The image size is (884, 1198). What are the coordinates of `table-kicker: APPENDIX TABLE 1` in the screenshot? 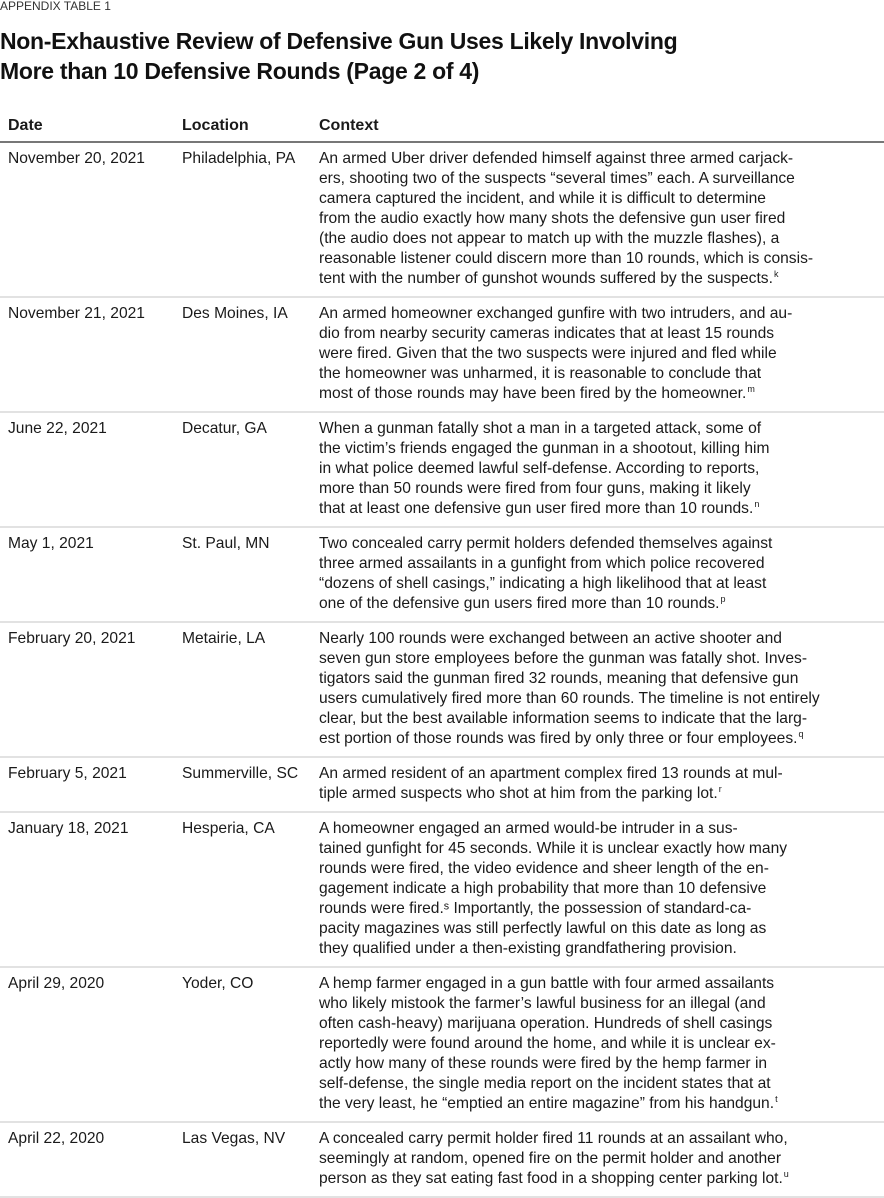 It's located at (55, 6).